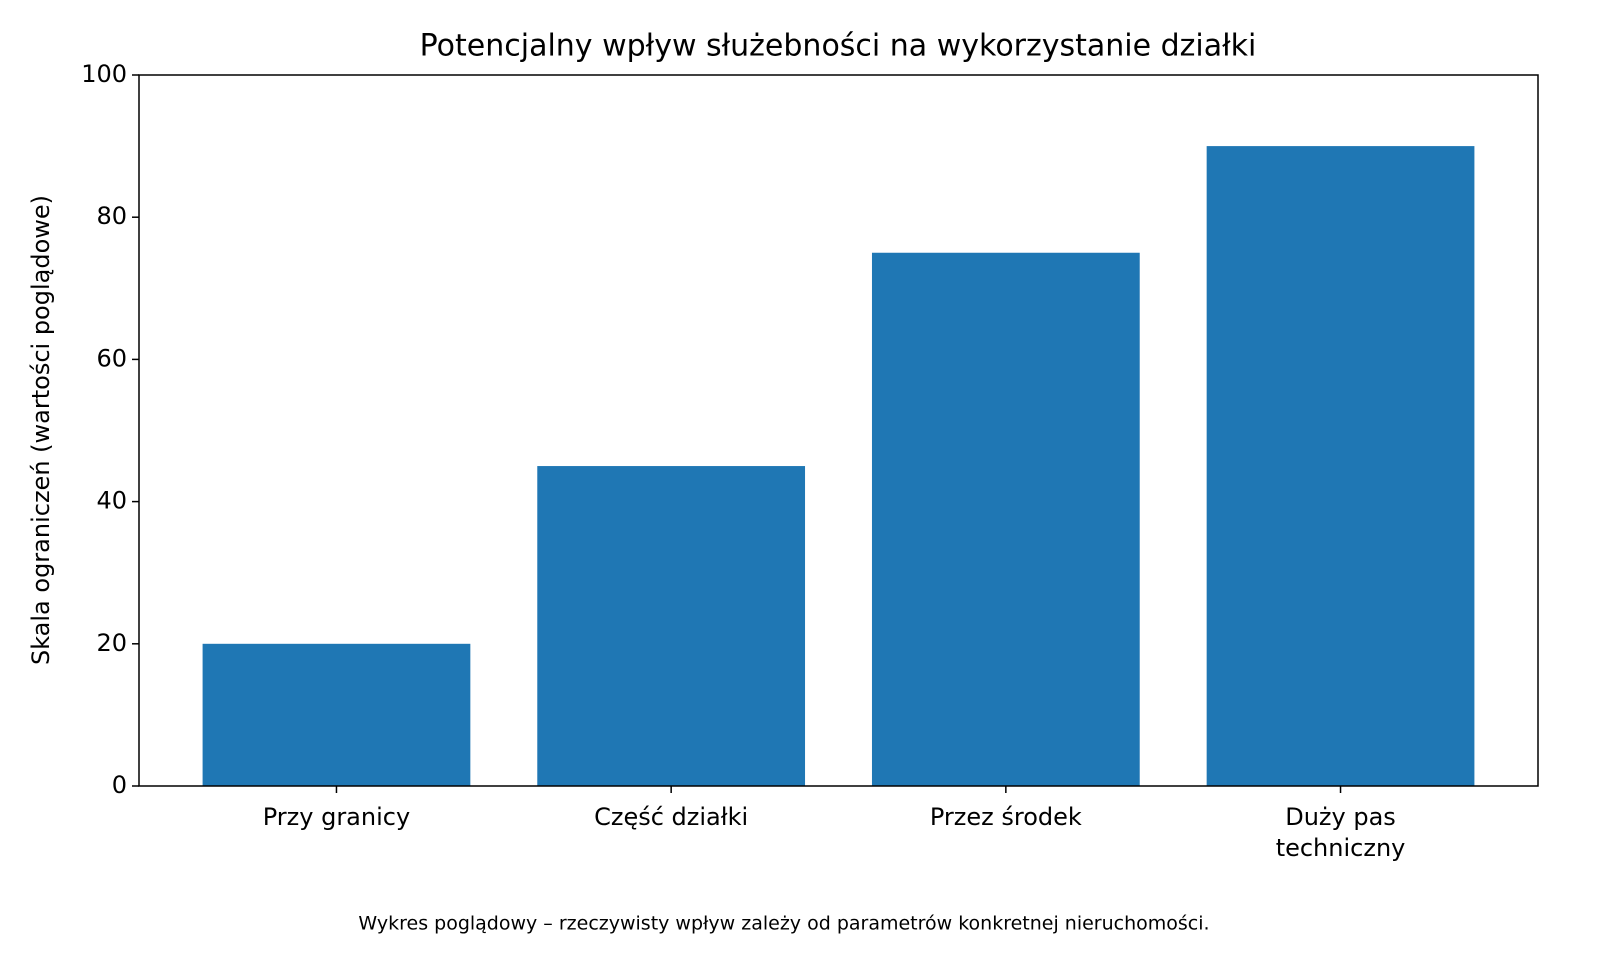 Image resolution: width=1600 pixels, height=960 pixels. What do you see at coordinates (1005, 817) in the screenshot?
I see `x-tick-label: Przez środek` at bounding box center [1005, 817].